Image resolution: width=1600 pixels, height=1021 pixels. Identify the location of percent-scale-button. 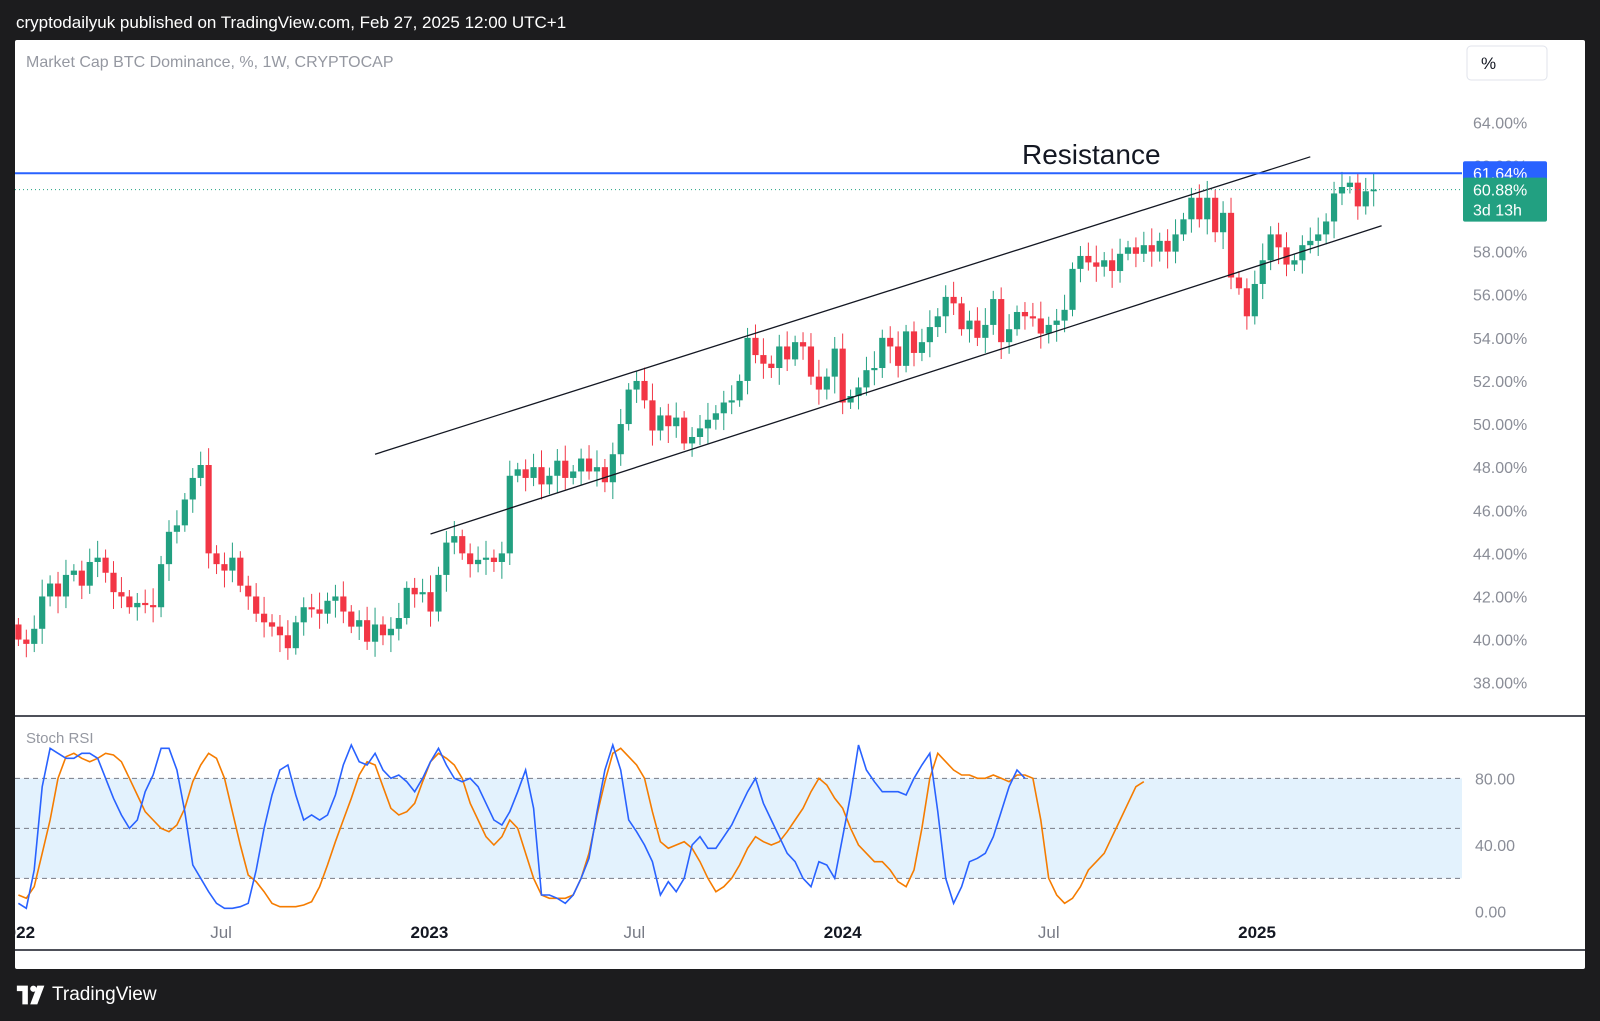
(1507, 63).